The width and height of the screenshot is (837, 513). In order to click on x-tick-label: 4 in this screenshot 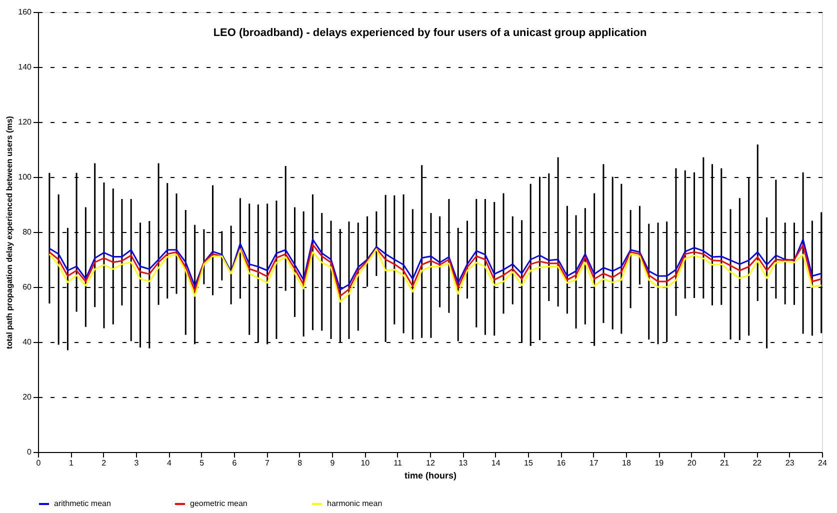, I will do `click(169, 463)`.